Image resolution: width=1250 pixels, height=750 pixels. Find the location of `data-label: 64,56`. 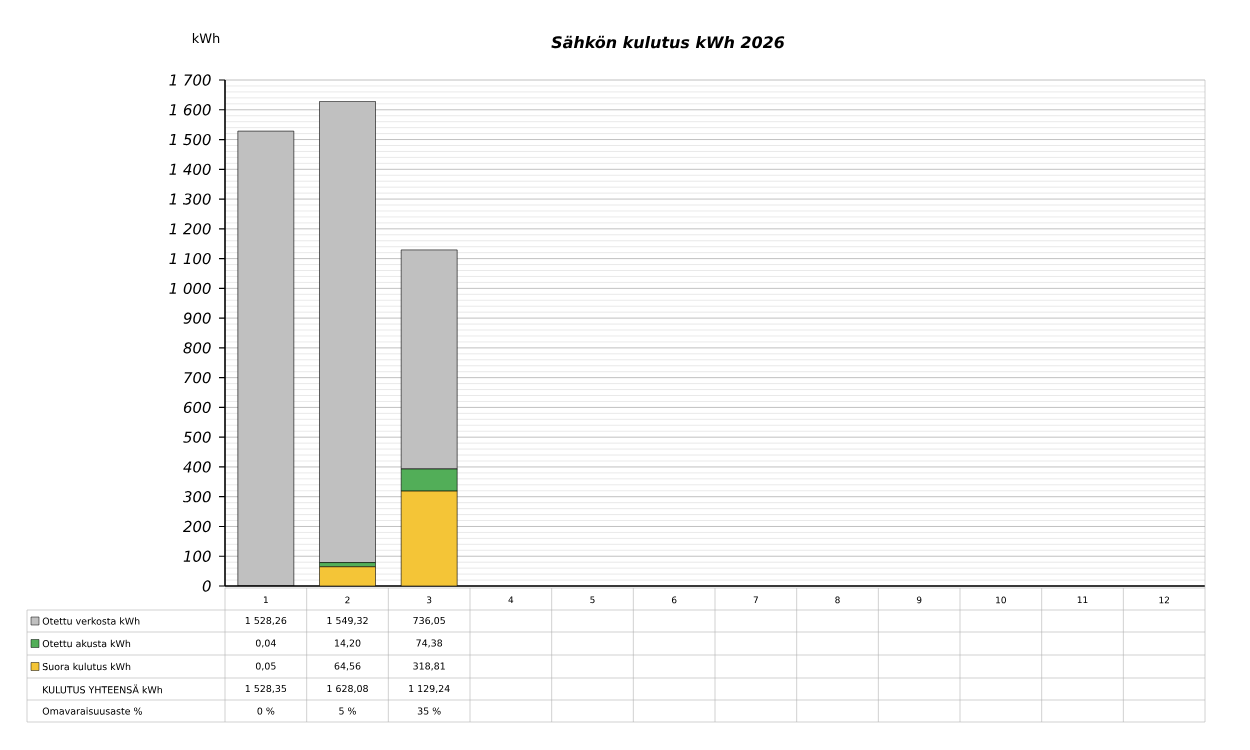

data-label: 64,56 is located at coordinates (347, 666).